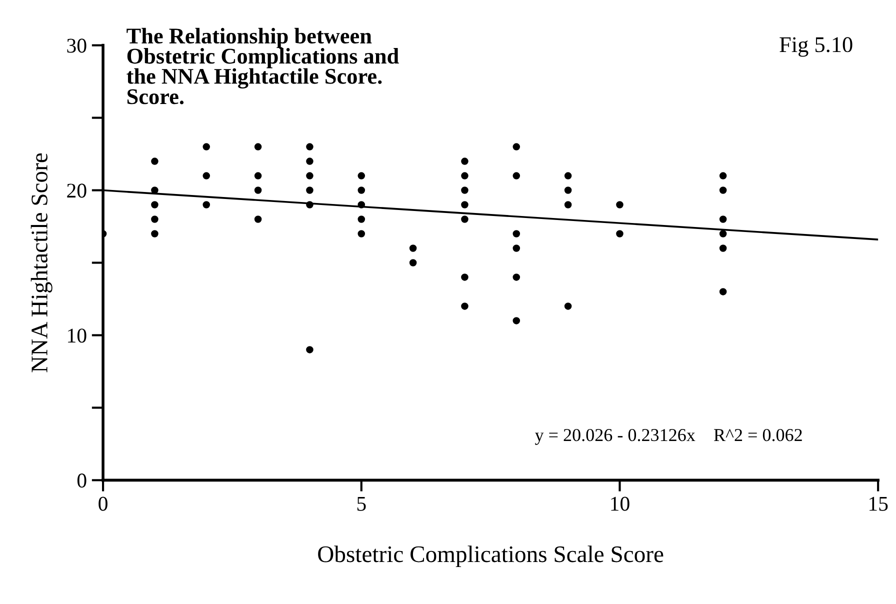 The height and width of the screenshot is (604, 896). I want to click on annotation: y = 20.026 - 0.23126x R^2 = 0.062, so click(668, 436).